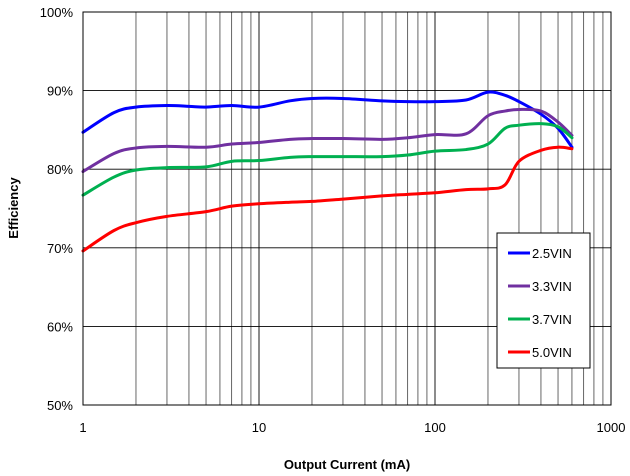  Describe the element at coordinates (552, 352) in the screenshot. I see `legend-label-5.0vin: 5.0VIN` at that location.